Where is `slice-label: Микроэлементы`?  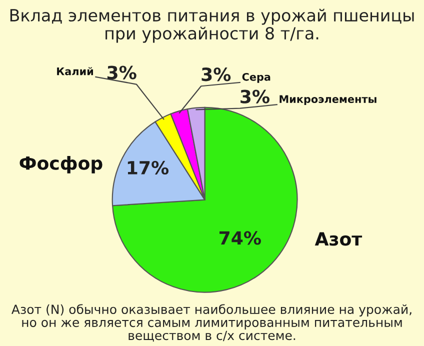
slice-label: Микроэлементы is located at coordinates (328, 100).